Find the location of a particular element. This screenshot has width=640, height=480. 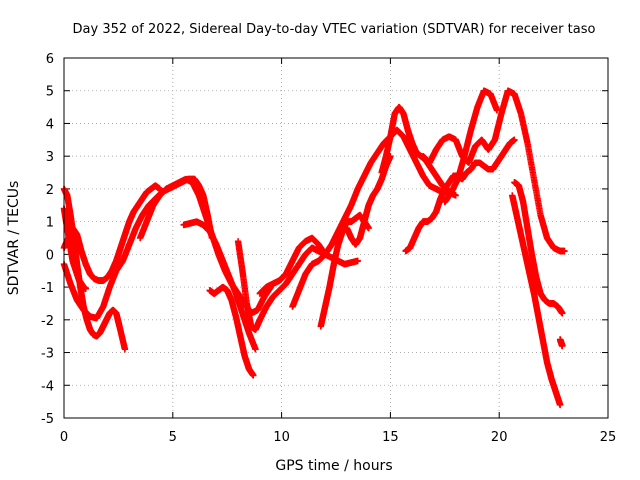

y-tick-label: 6 is located at coordinates (50, 59).